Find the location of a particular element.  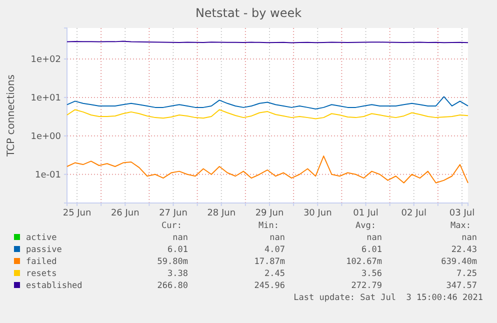

text: 639.40m is located at coordinates (459, 262).